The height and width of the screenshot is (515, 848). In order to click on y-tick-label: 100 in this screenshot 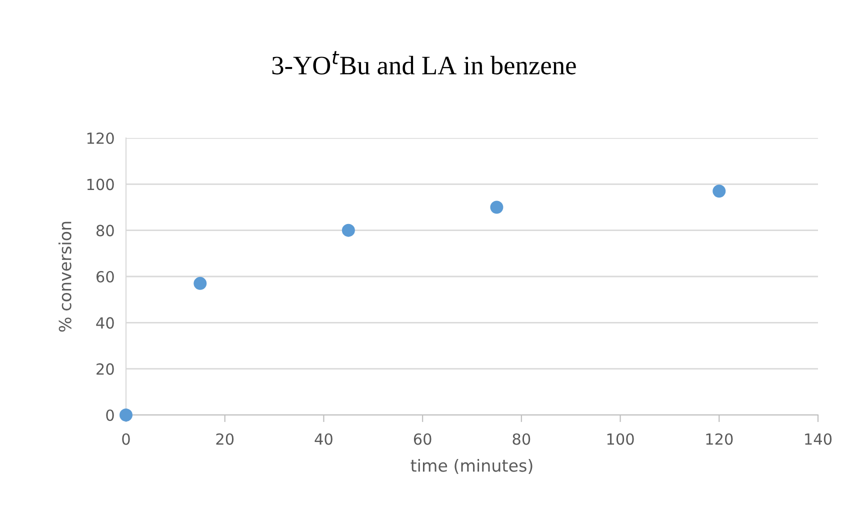, I will do `click(100, 184)`.